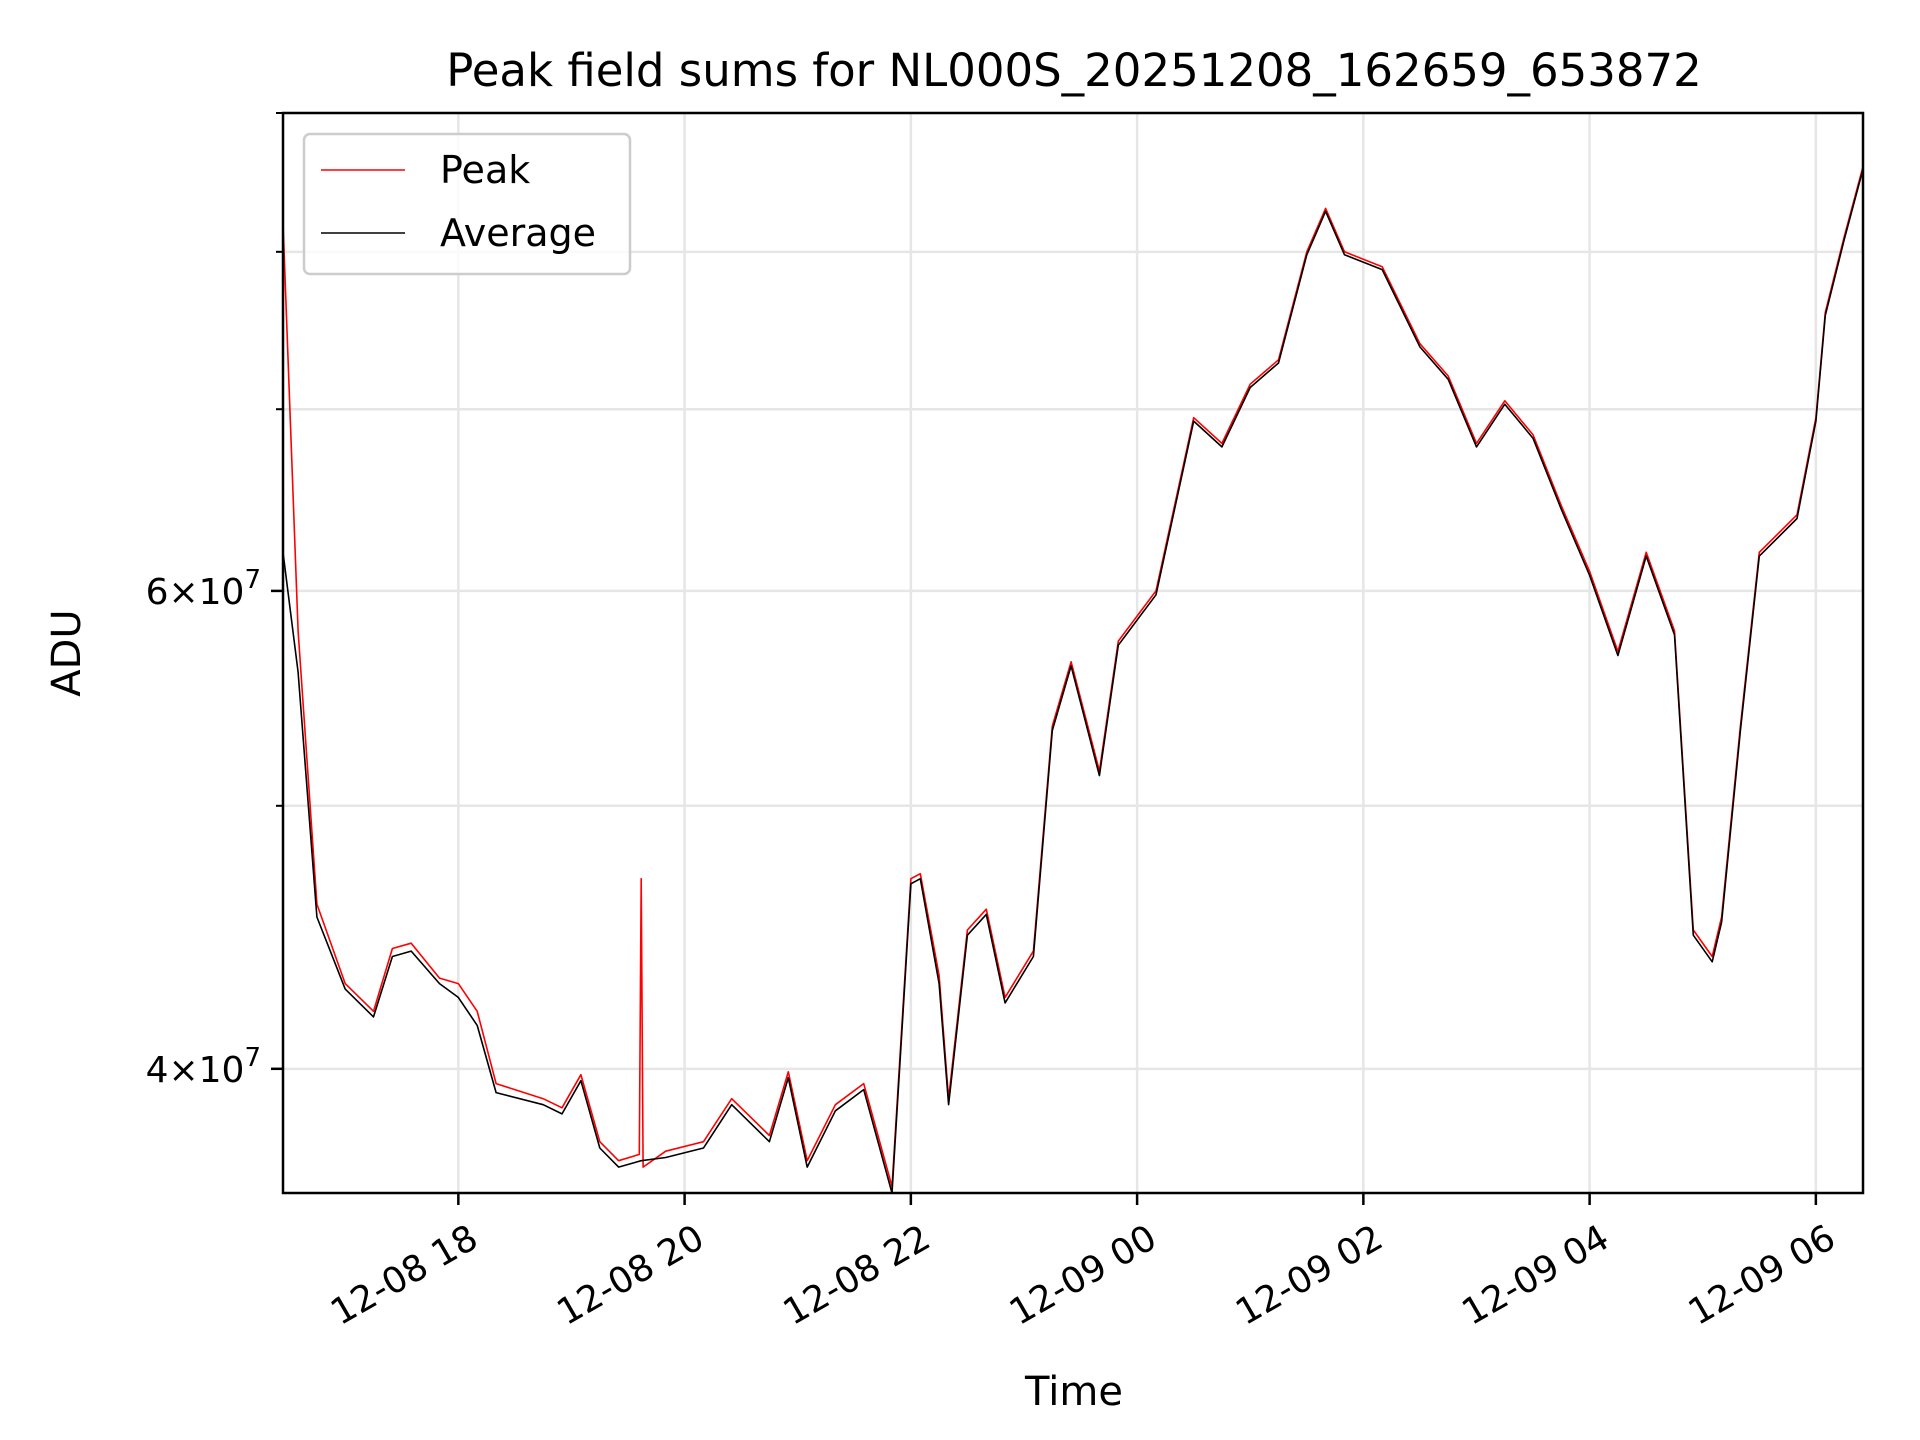 The width and height of the screenshot is (1920, 1440). Describe the element at coordinates (1073, 1392) in the screenshot. I see `x-axis-label: Time` at that location.